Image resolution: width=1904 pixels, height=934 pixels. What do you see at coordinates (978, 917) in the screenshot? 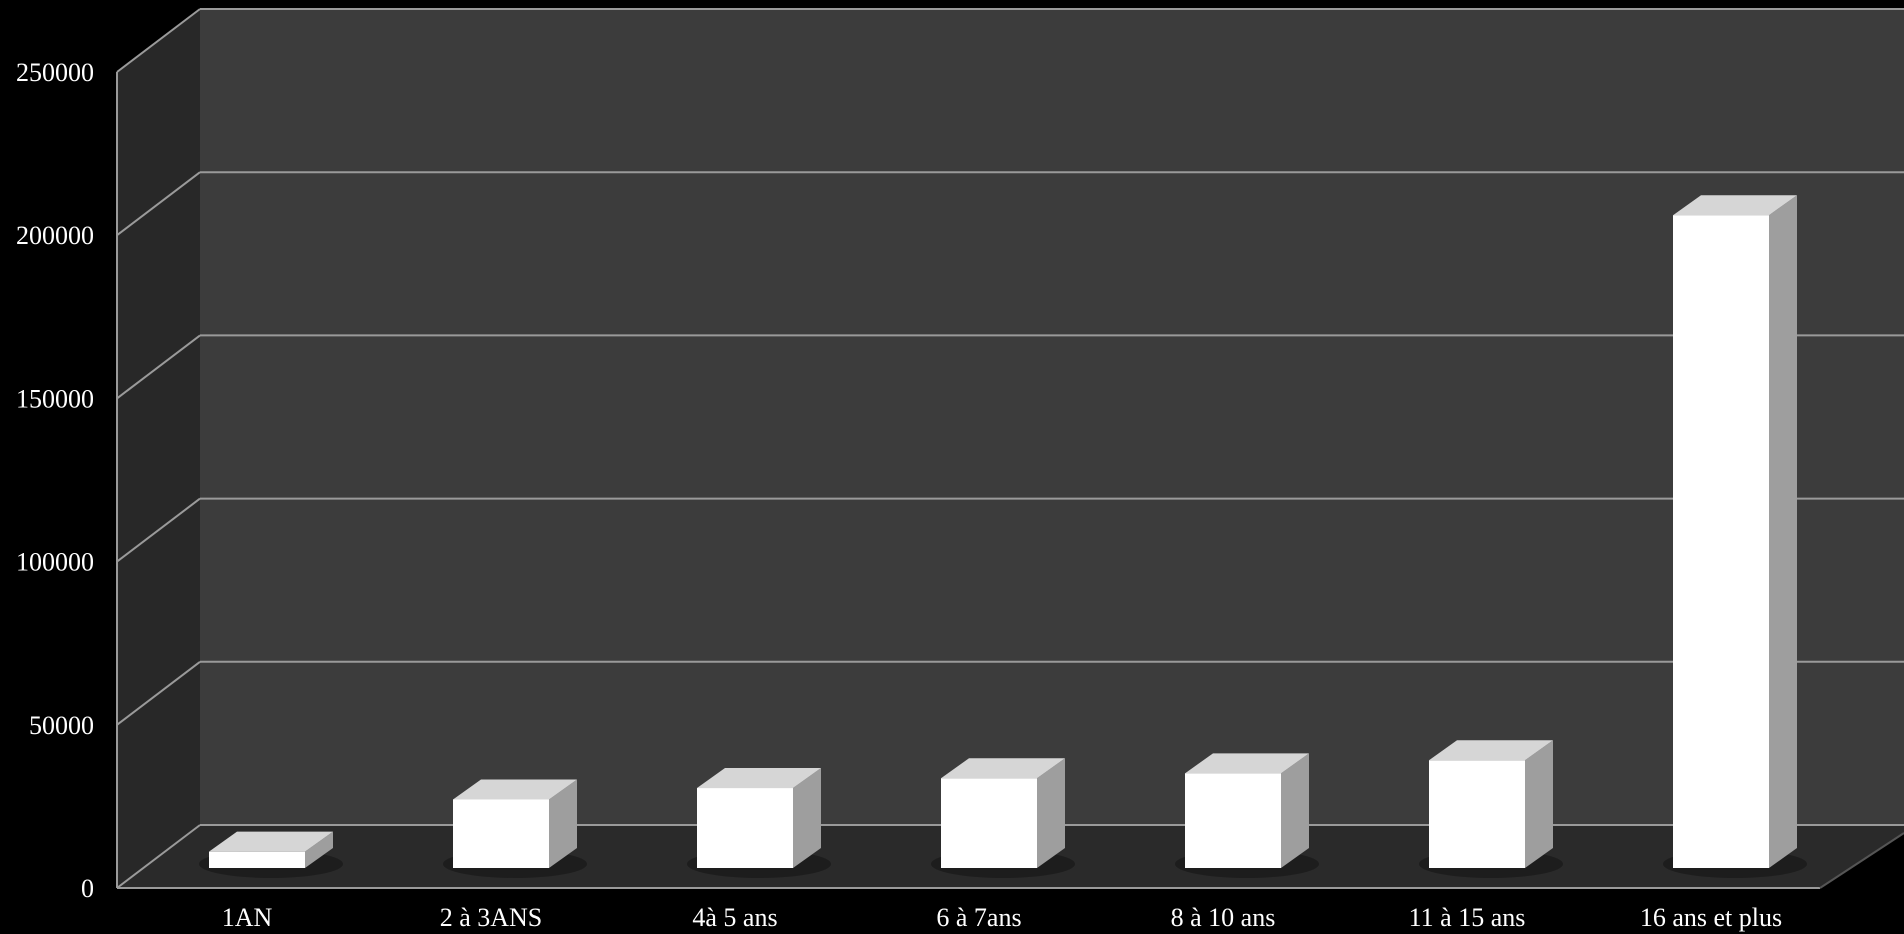
I see `x-category-label: 6 à 7ans` at bounding box center [978, 917].